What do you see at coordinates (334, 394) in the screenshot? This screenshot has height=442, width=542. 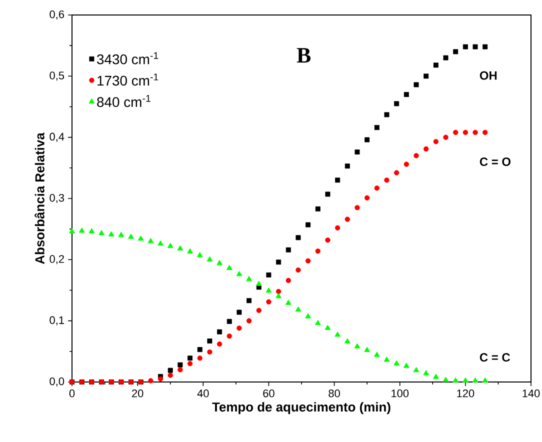 I see `x-tick-label: 80` at bounding box center [334, 394].